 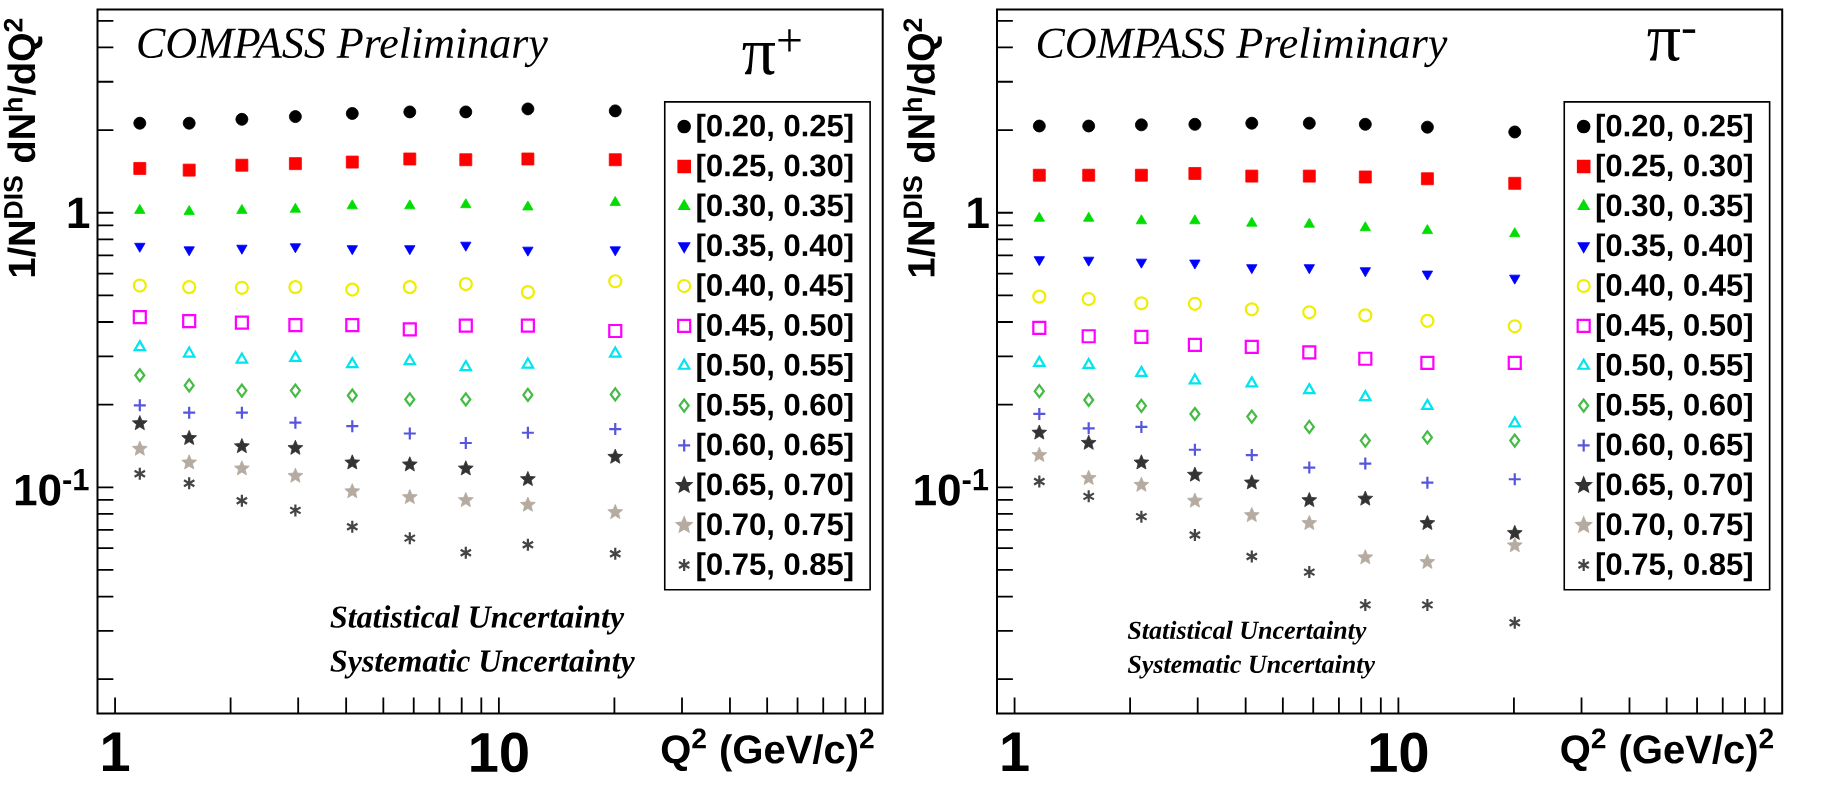 What do you see at coordinates (1671, 45) in the screenshot?
I see `chart-title: π$^{-}$` at bounding box center [1671, 45].